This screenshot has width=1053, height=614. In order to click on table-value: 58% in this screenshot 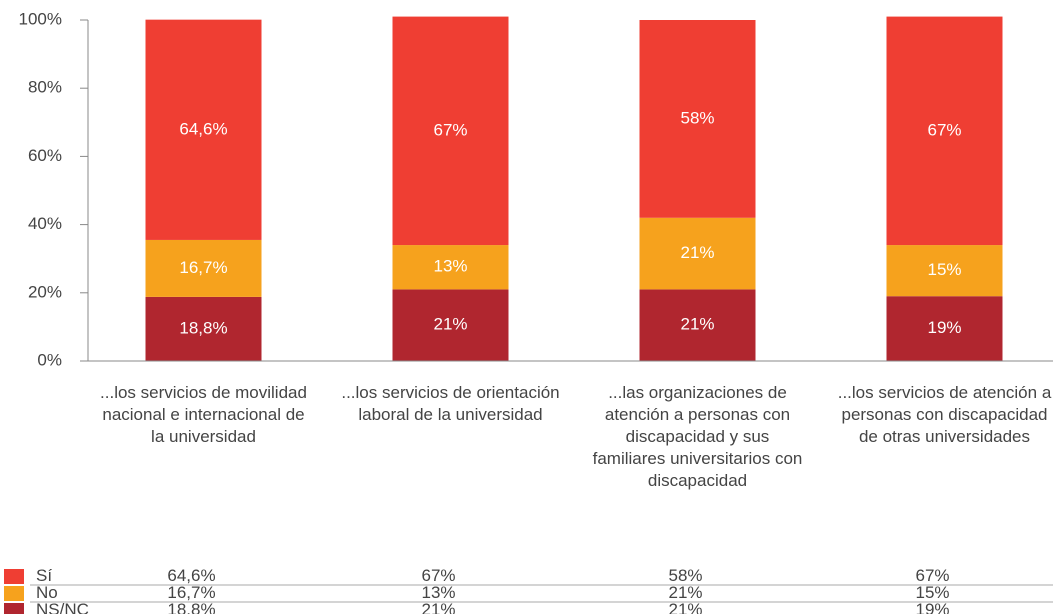, I will do `click(685, 575)`.